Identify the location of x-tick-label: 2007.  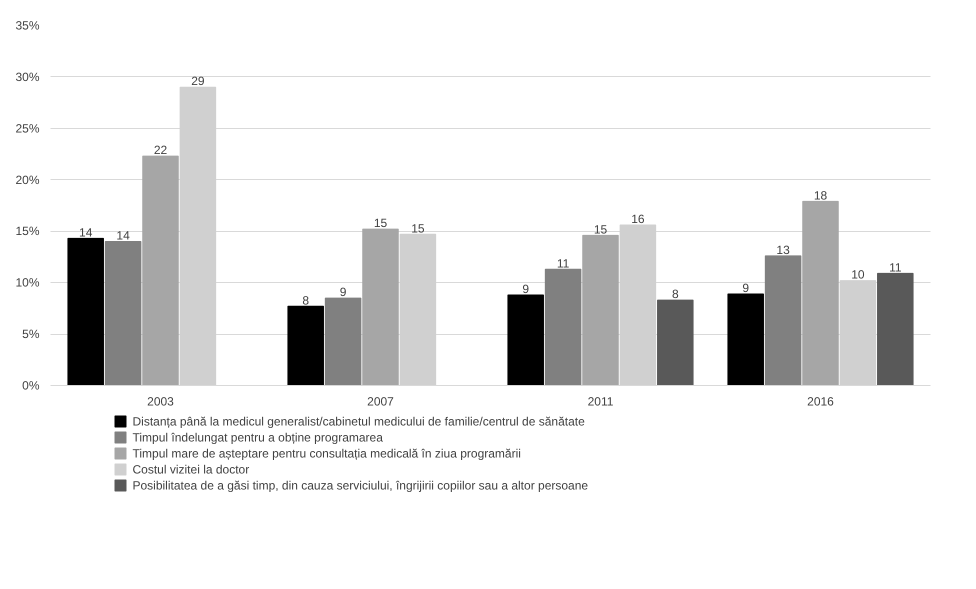
(380, 401).